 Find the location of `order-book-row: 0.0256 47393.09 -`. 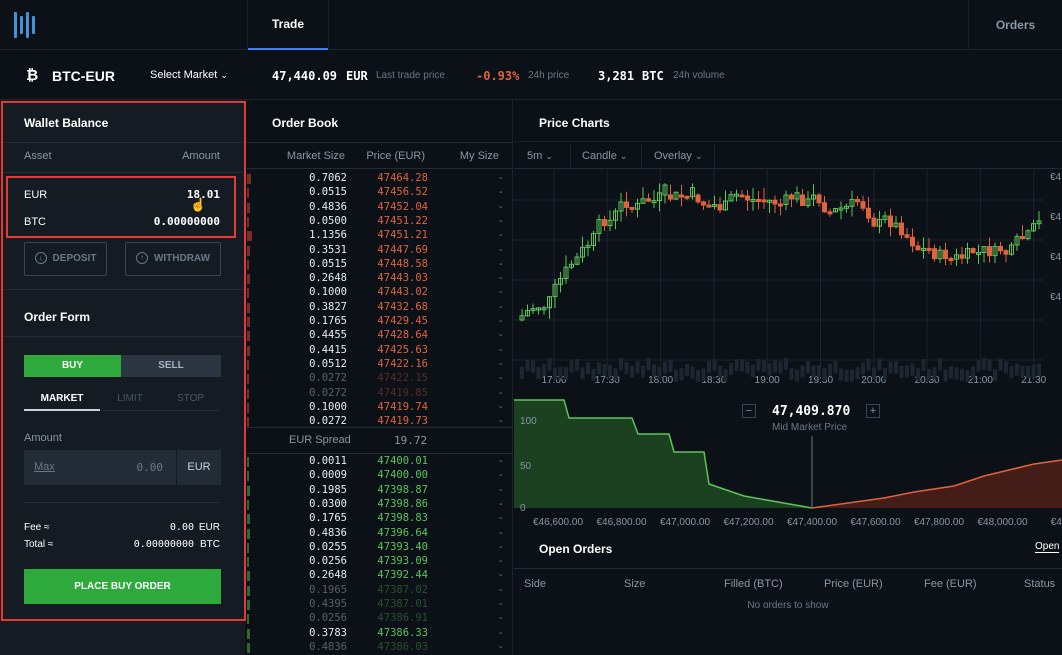

order-book-row: 0.0256 47393.09 - is located at coordinates (380, 562).